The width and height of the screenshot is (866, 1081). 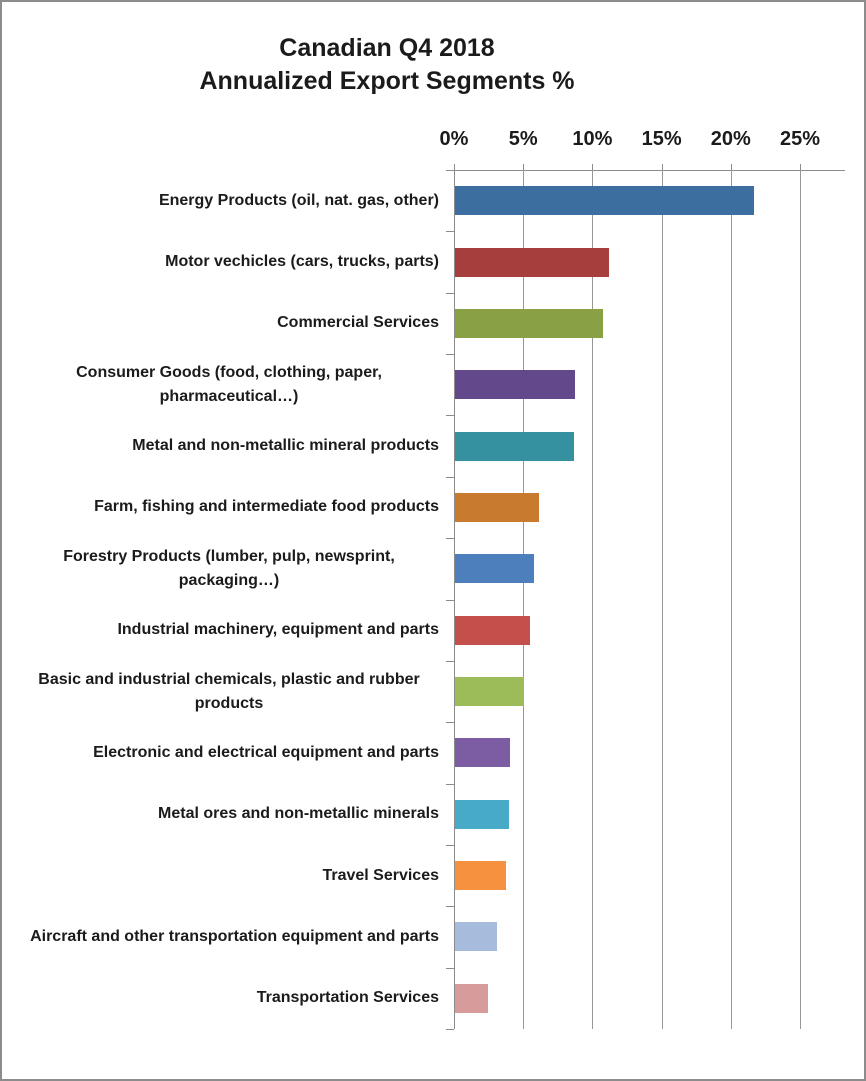 What do you see at coordinates (229, 998) in the screenshot?
I see `category-label: Transportation Services` at bounding box center [229, 998].